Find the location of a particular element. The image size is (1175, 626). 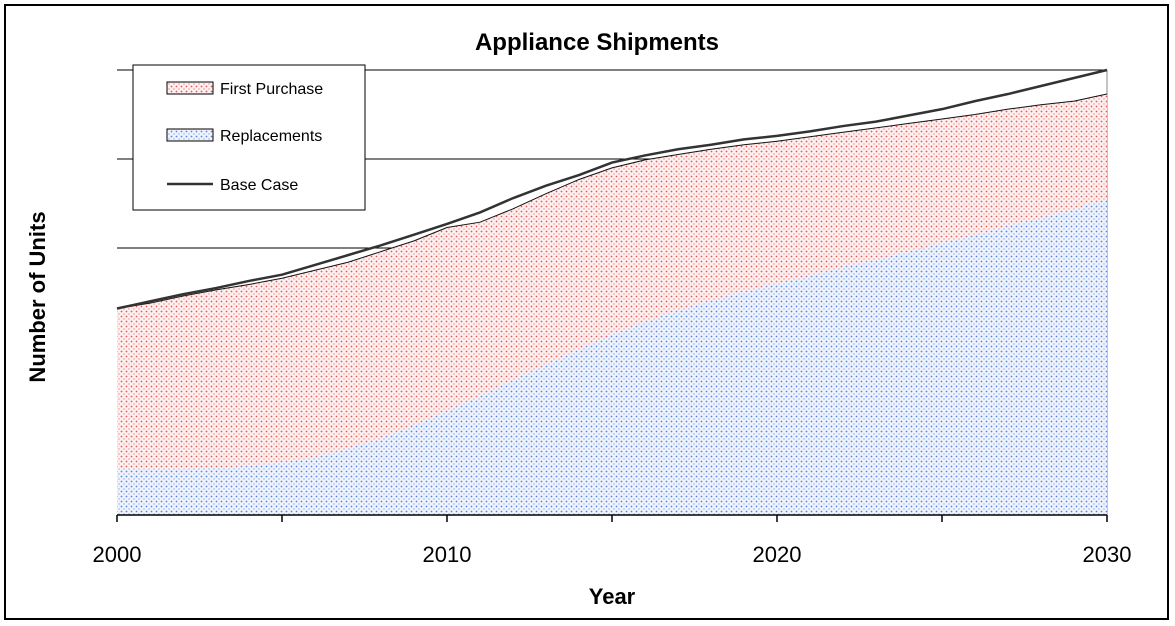

chart-title: Appliance Shipments is located at coordinates (597, 42).